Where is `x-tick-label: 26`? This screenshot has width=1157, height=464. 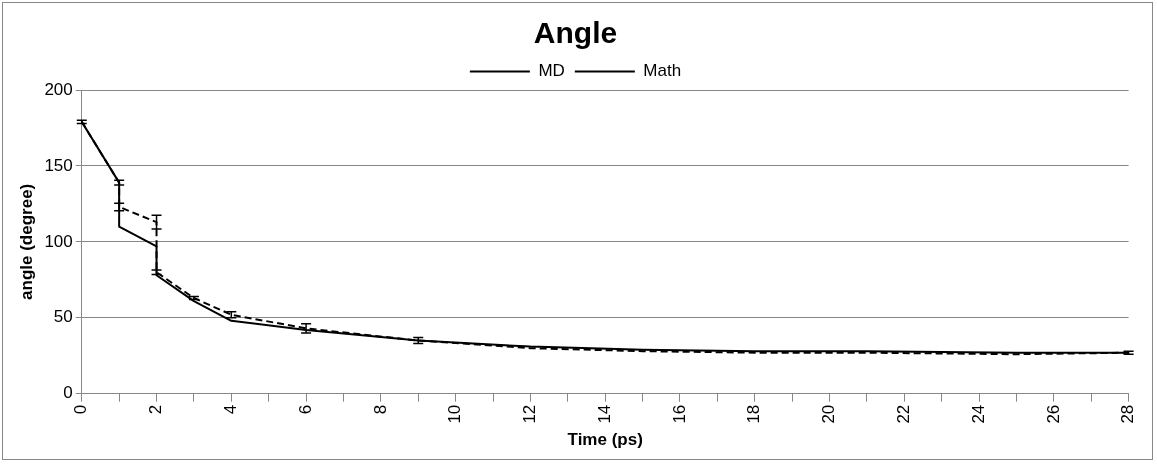
x-tick-label: 26 is located at coordinates (1053, 414).